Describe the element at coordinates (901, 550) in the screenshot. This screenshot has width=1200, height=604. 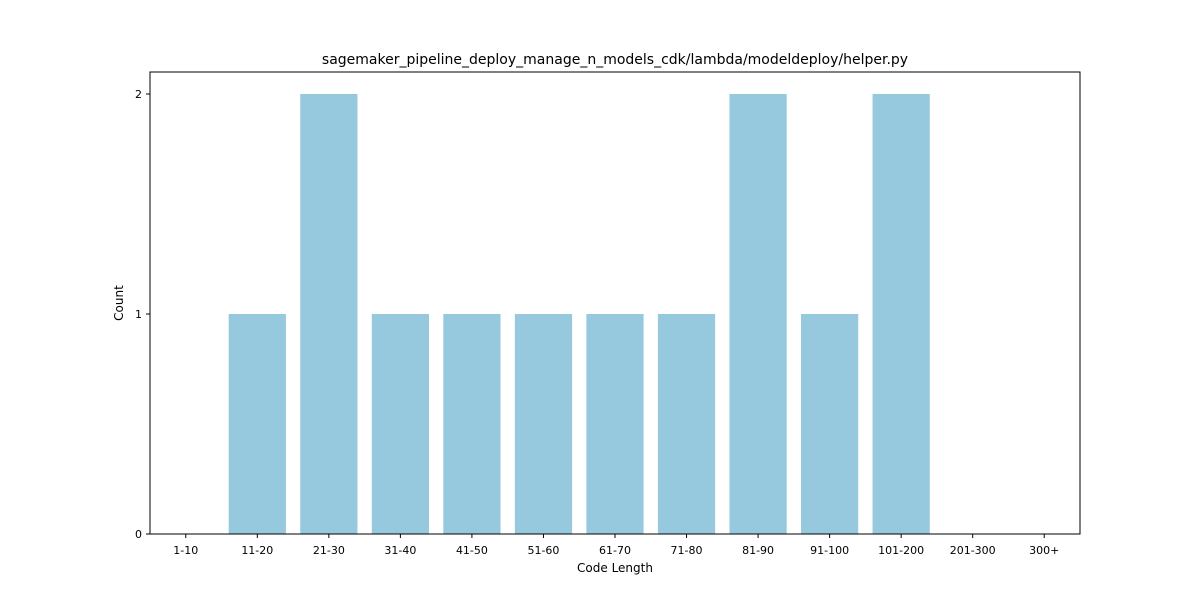
I see `x-tick-label: 101-200` at that location.